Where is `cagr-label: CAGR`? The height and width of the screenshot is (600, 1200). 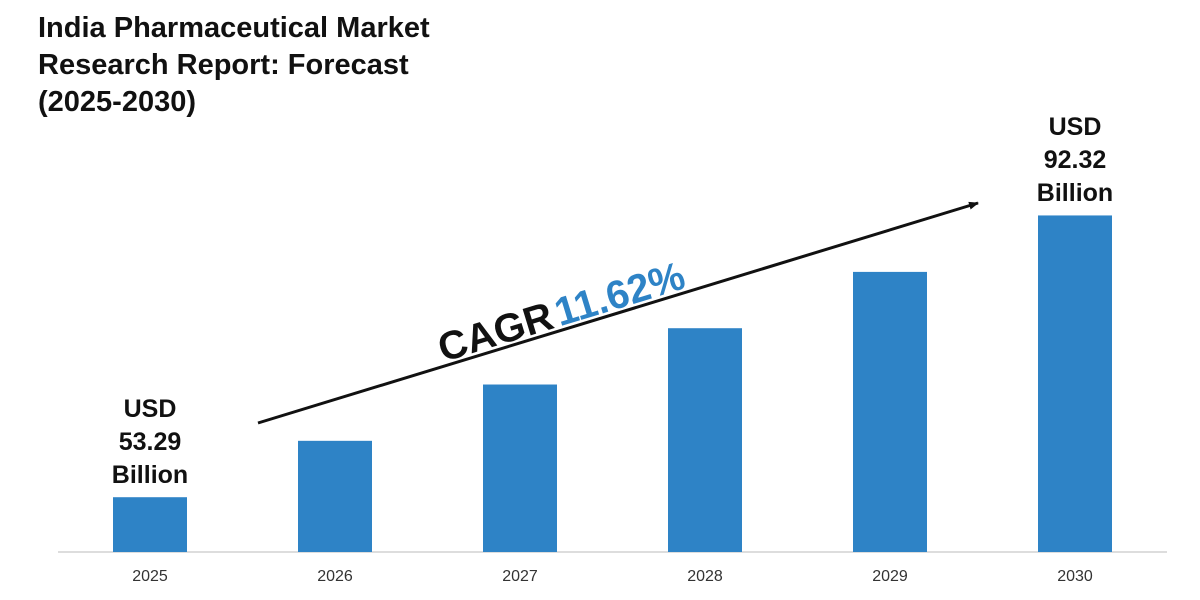 cagr-label: CAGR is located at coordinates (496, 332).